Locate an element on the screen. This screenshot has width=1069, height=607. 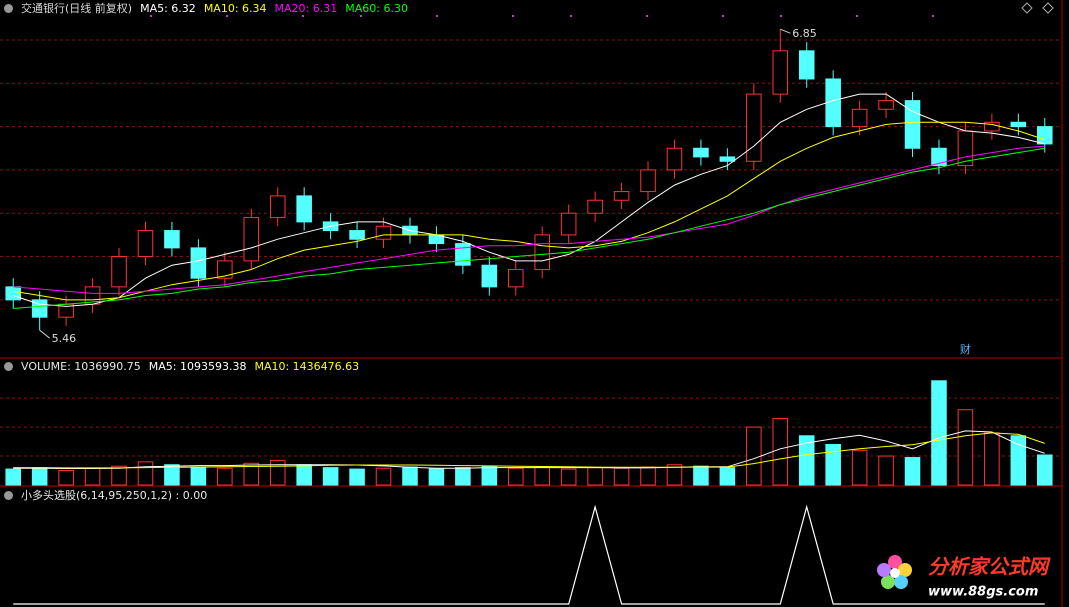
legend-entry: MA60: 6.30 is located at coordinates (376, 8).